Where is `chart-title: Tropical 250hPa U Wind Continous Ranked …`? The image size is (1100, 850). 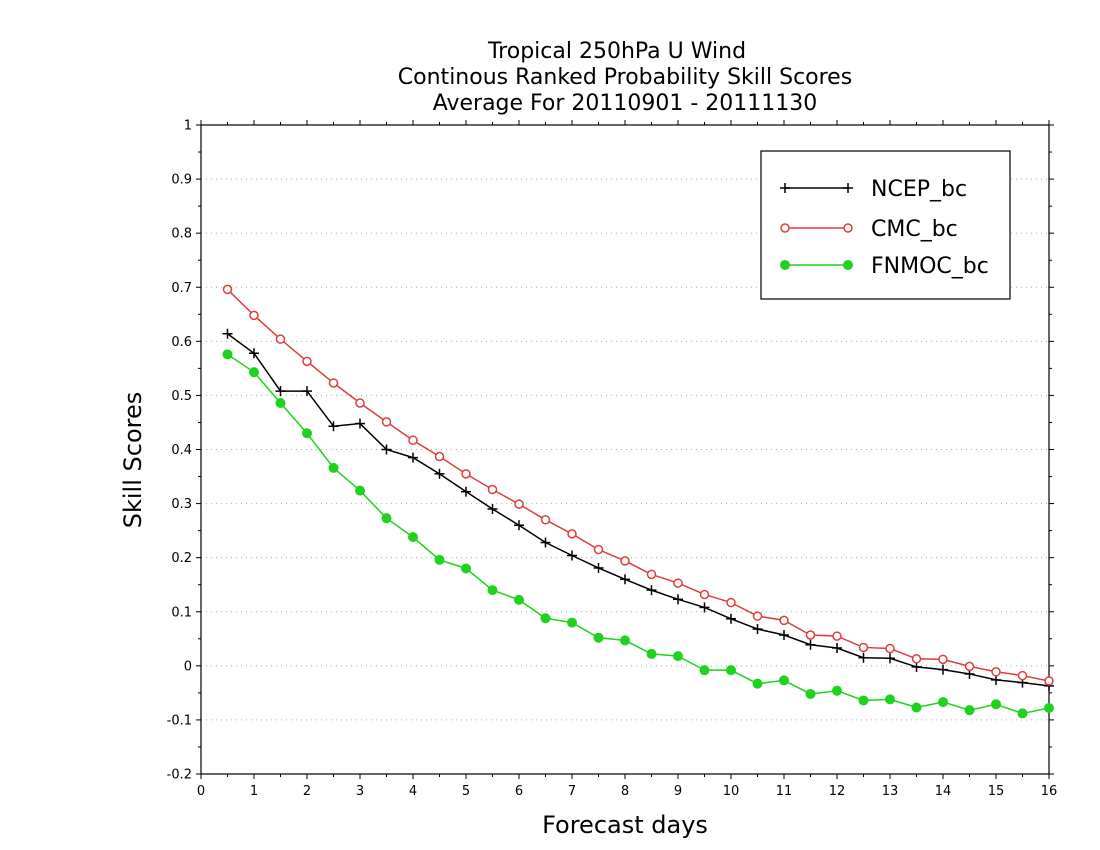 chart-title: Tropical 250hPa U Wind Continous Ranked … is located at coordinates (625, 77).